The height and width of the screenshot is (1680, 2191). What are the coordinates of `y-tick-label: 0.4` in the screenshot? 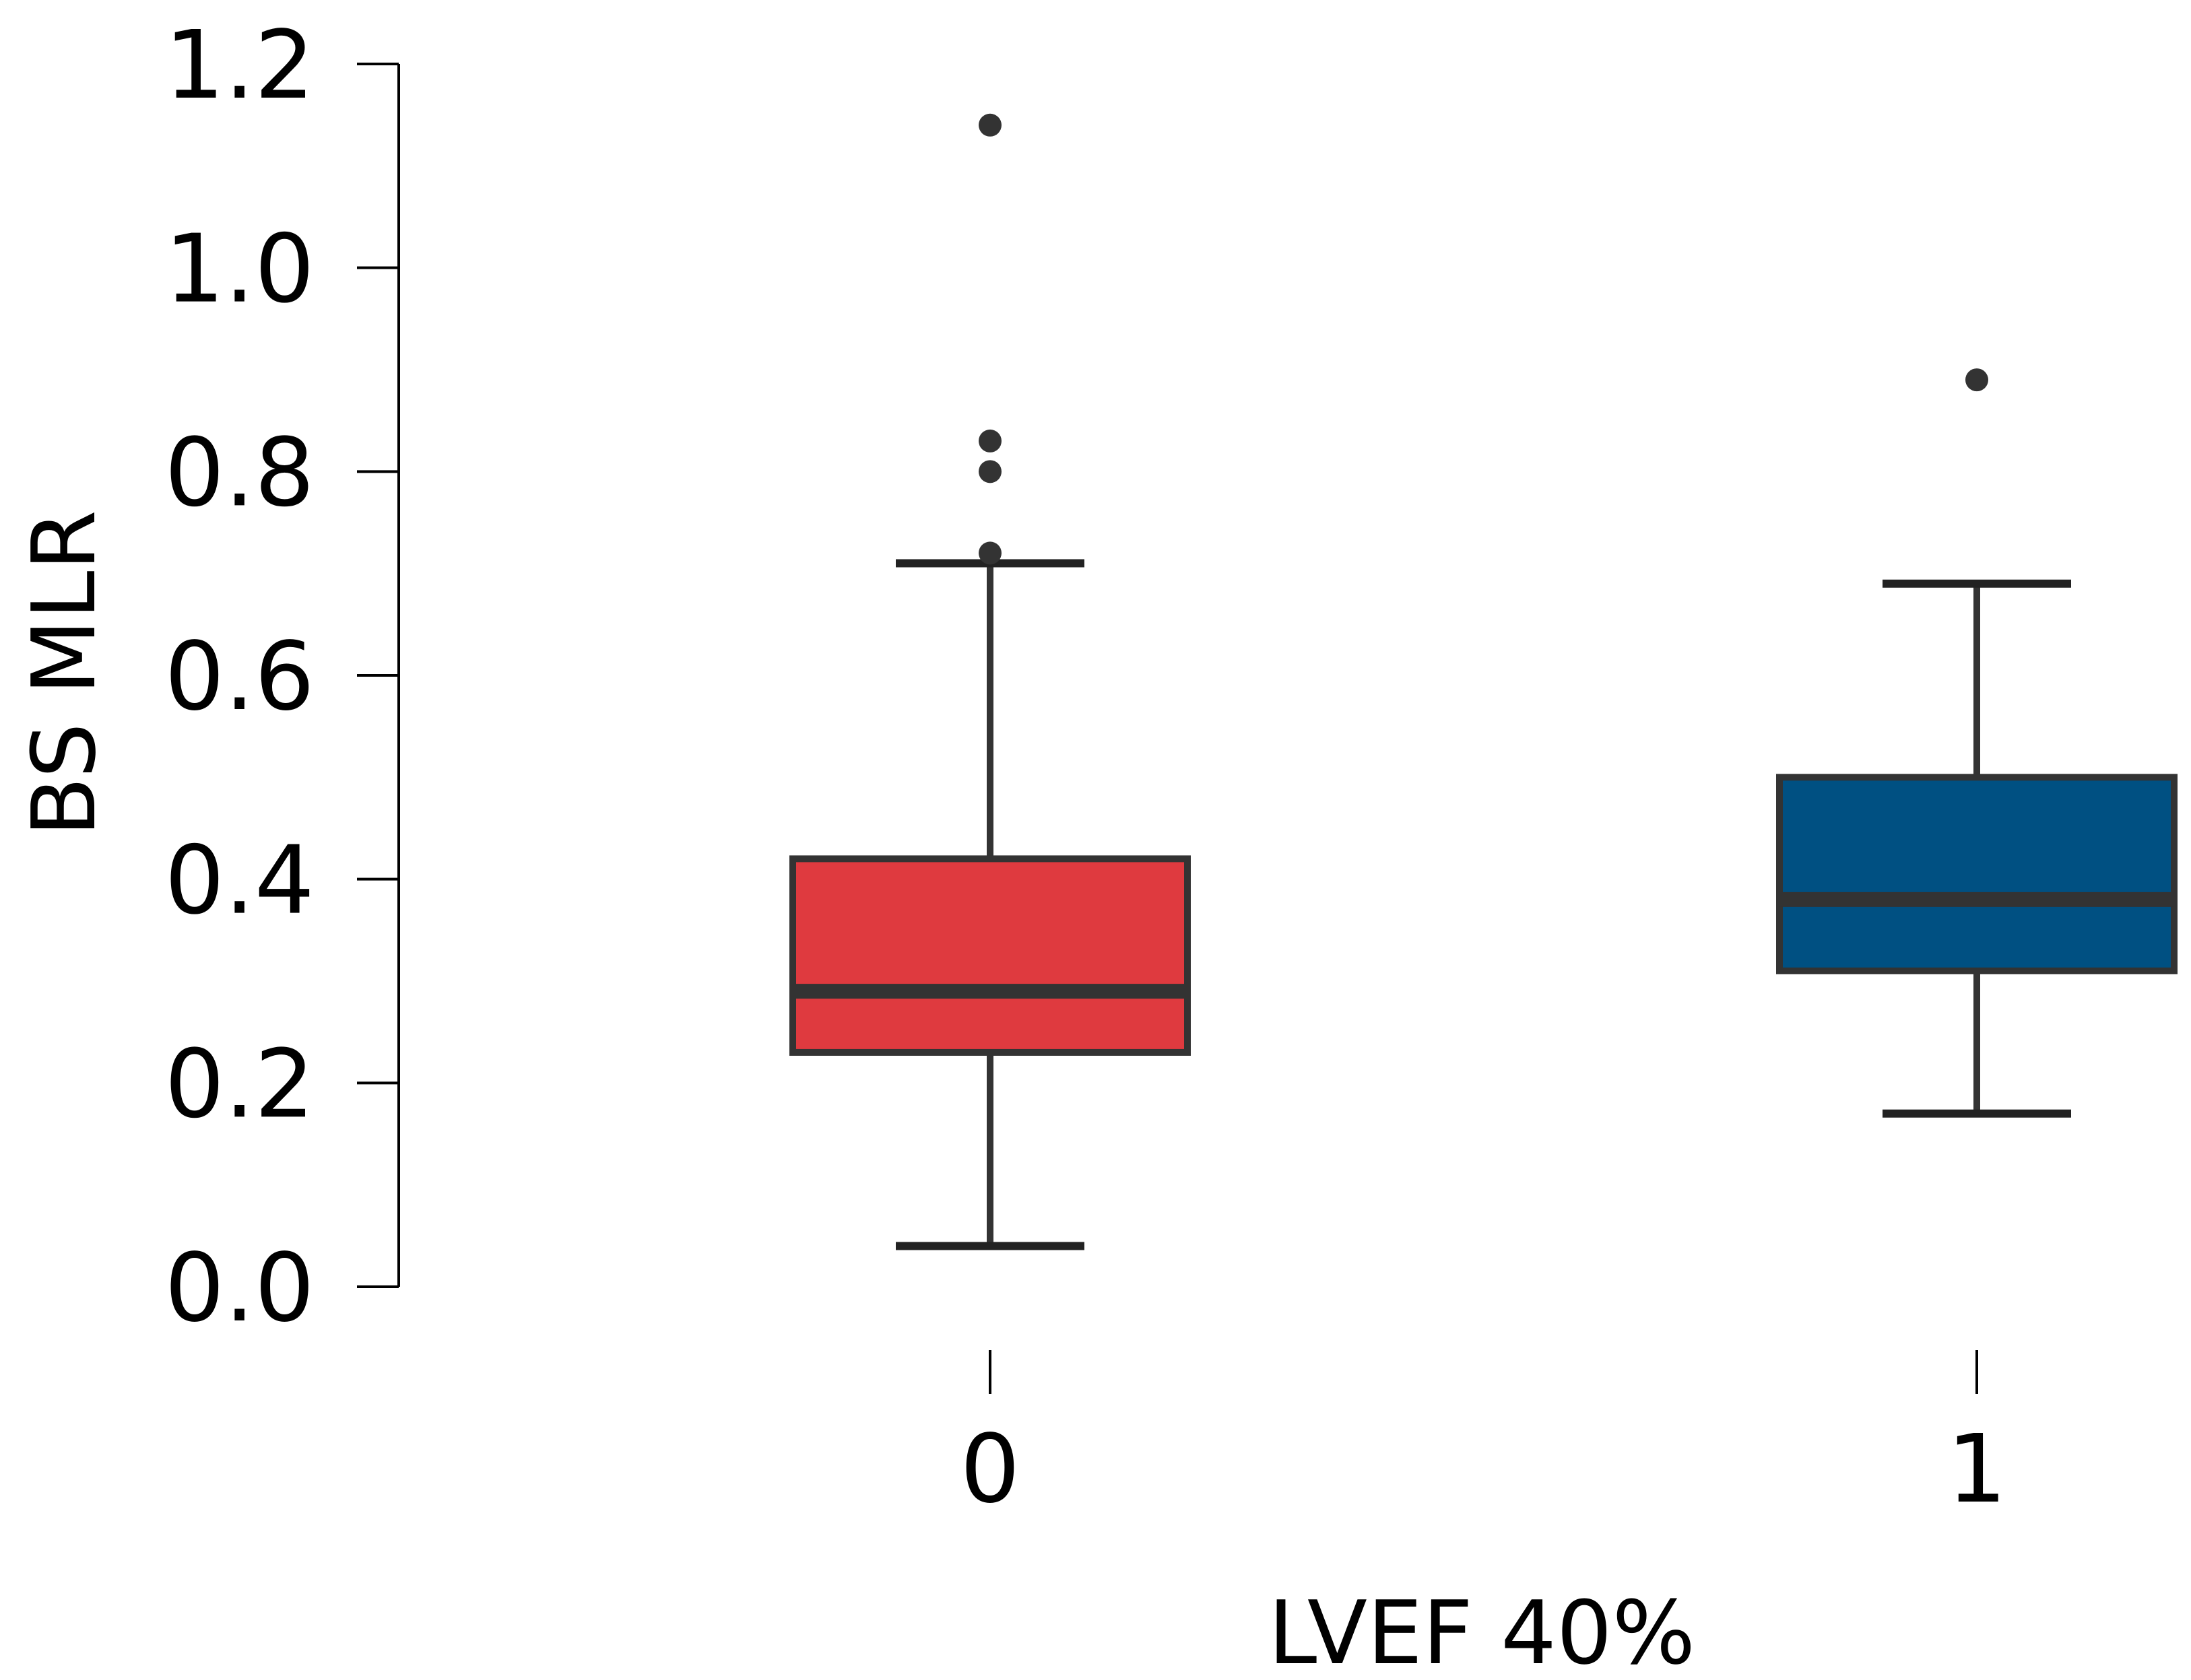 It's located at (239, 881).